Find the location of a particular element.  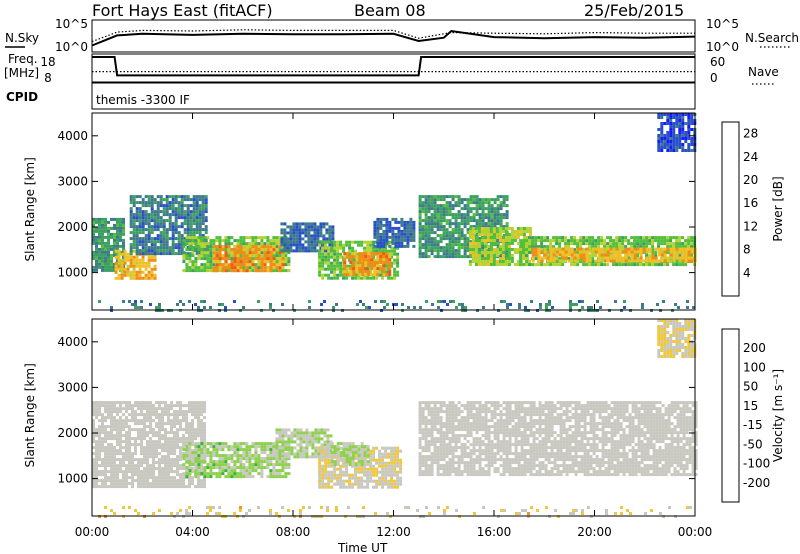

power-echo-region is located at coordinates (367, 264).